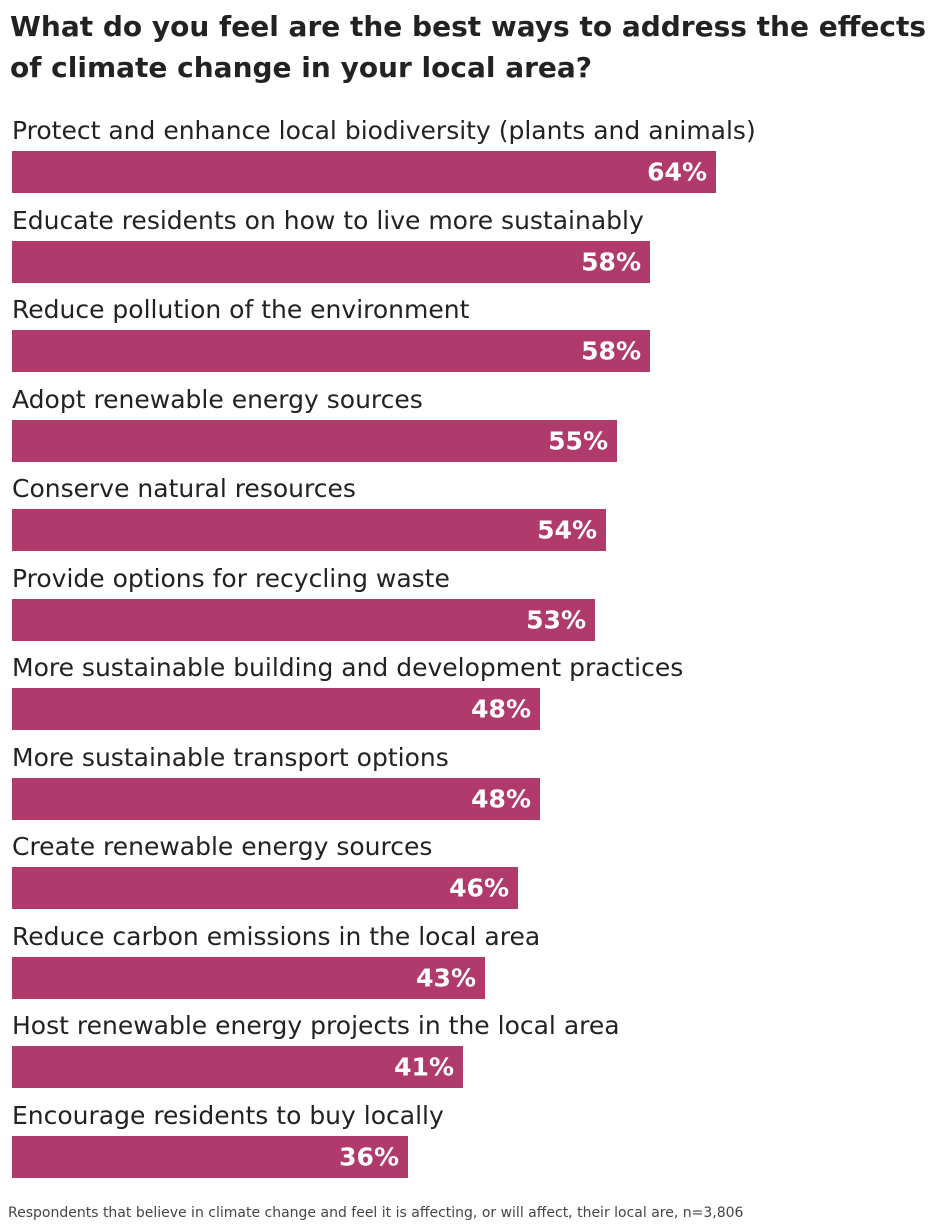 The height and width of the screenshot is (1228, 950). I want to click on bar: 54%, so click(309, 530).